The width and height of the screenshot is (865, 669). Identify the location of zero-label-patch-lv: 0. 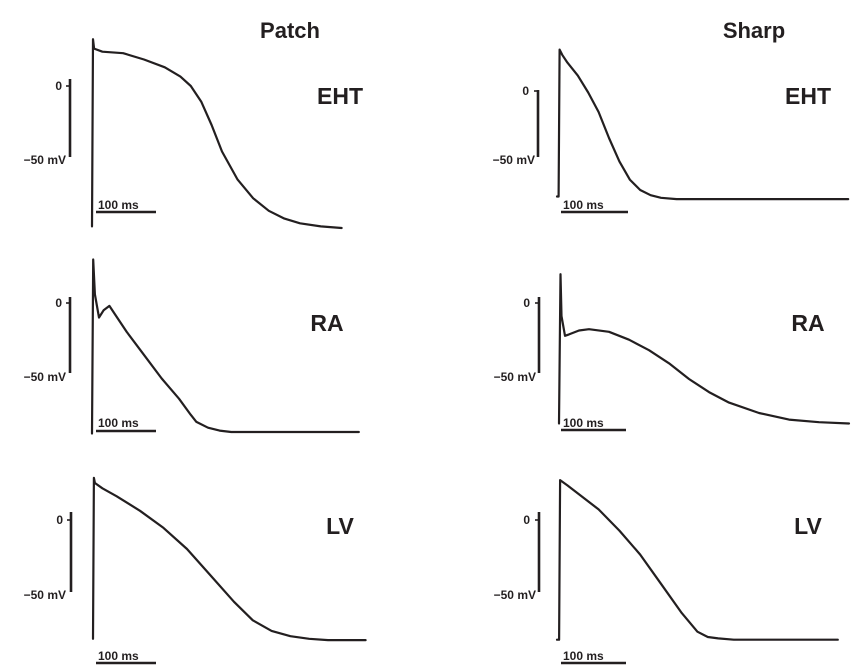
(59, 520).